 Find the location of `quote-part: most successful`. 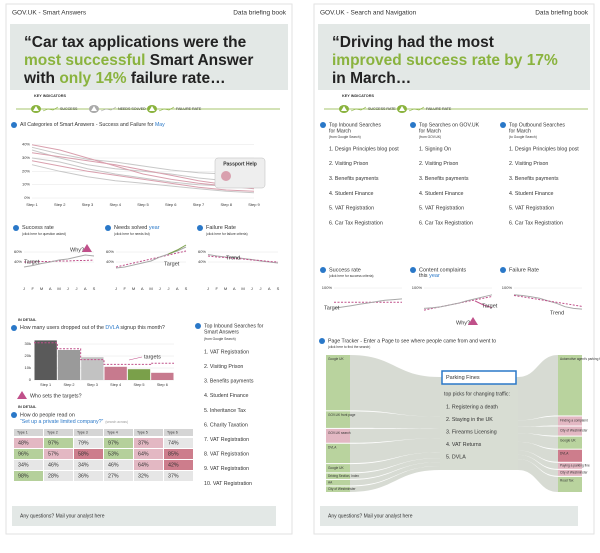

quote-part: most successful is located at coordinates (84, 60).